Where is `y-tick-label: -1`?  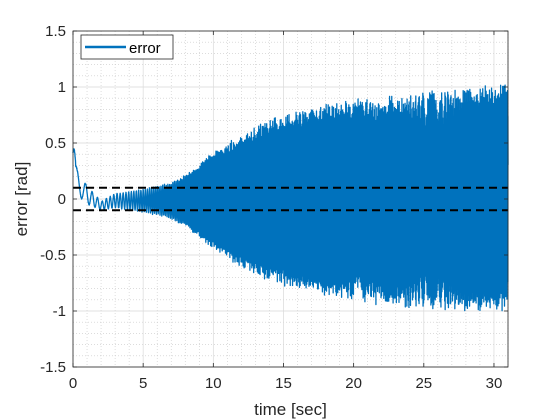
y-tick-label: -1 is located at coordinates (59, 311).